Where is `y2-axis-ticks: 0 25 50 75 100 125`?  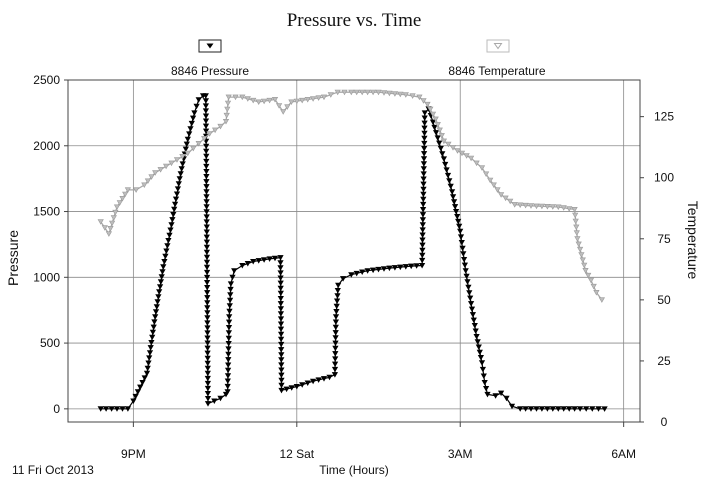
y2-axis-ticks: 0 25 50 75 100 125 is located at coordinates (657, 269).